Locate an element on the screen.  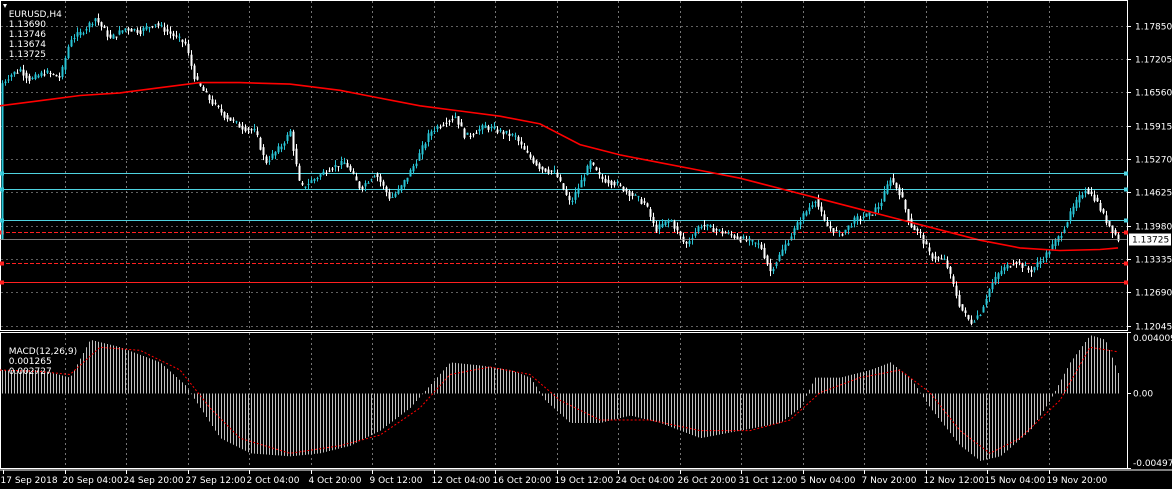
x-tick-label: 12 Nov 12:00 is located at coordinates (954, 481).